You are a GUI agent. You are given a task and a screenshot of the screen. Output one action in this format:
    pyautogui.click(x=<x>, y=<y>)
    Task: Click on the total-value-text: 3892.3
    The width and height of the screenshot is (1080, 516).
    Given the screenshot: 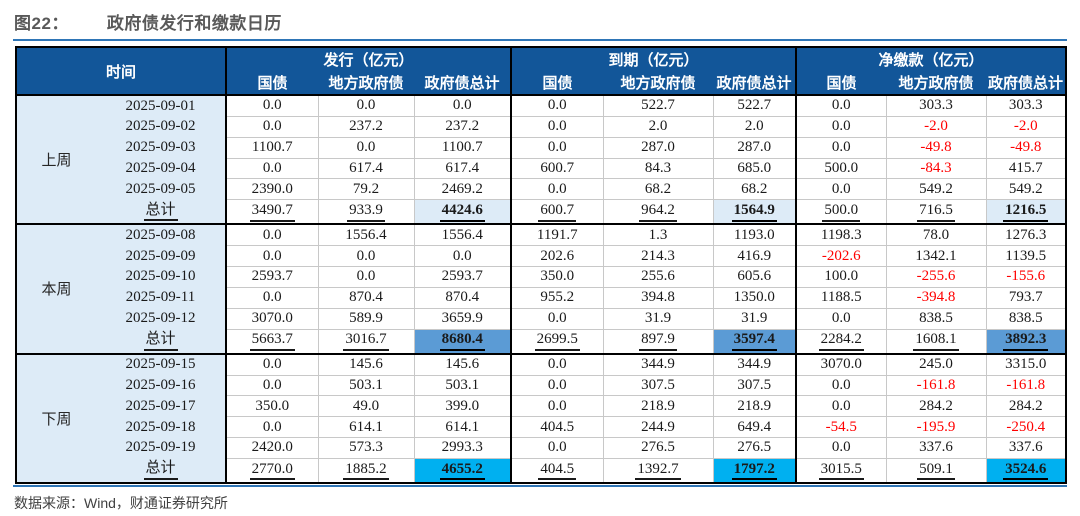 What is the action you would take?
    pyautogui.click(x=1026, y=341)
    